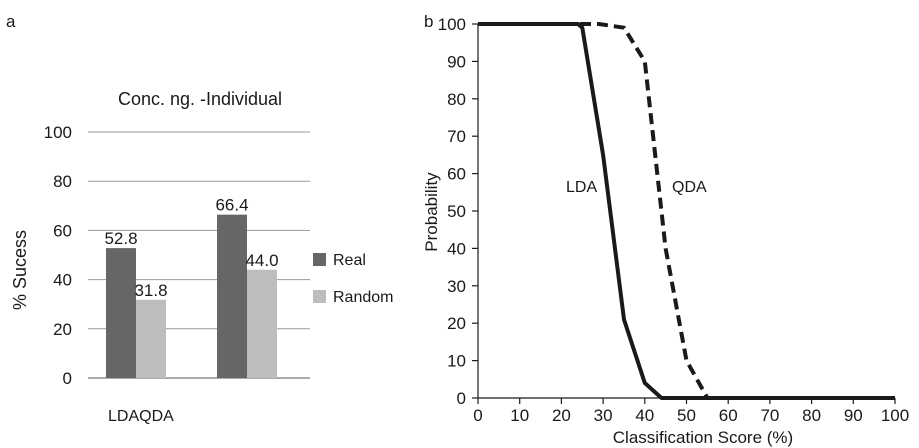 The width and height of the screenshot is (919, 448). I want to click on data-label-random-qda: 44.0, so click(261, 260).